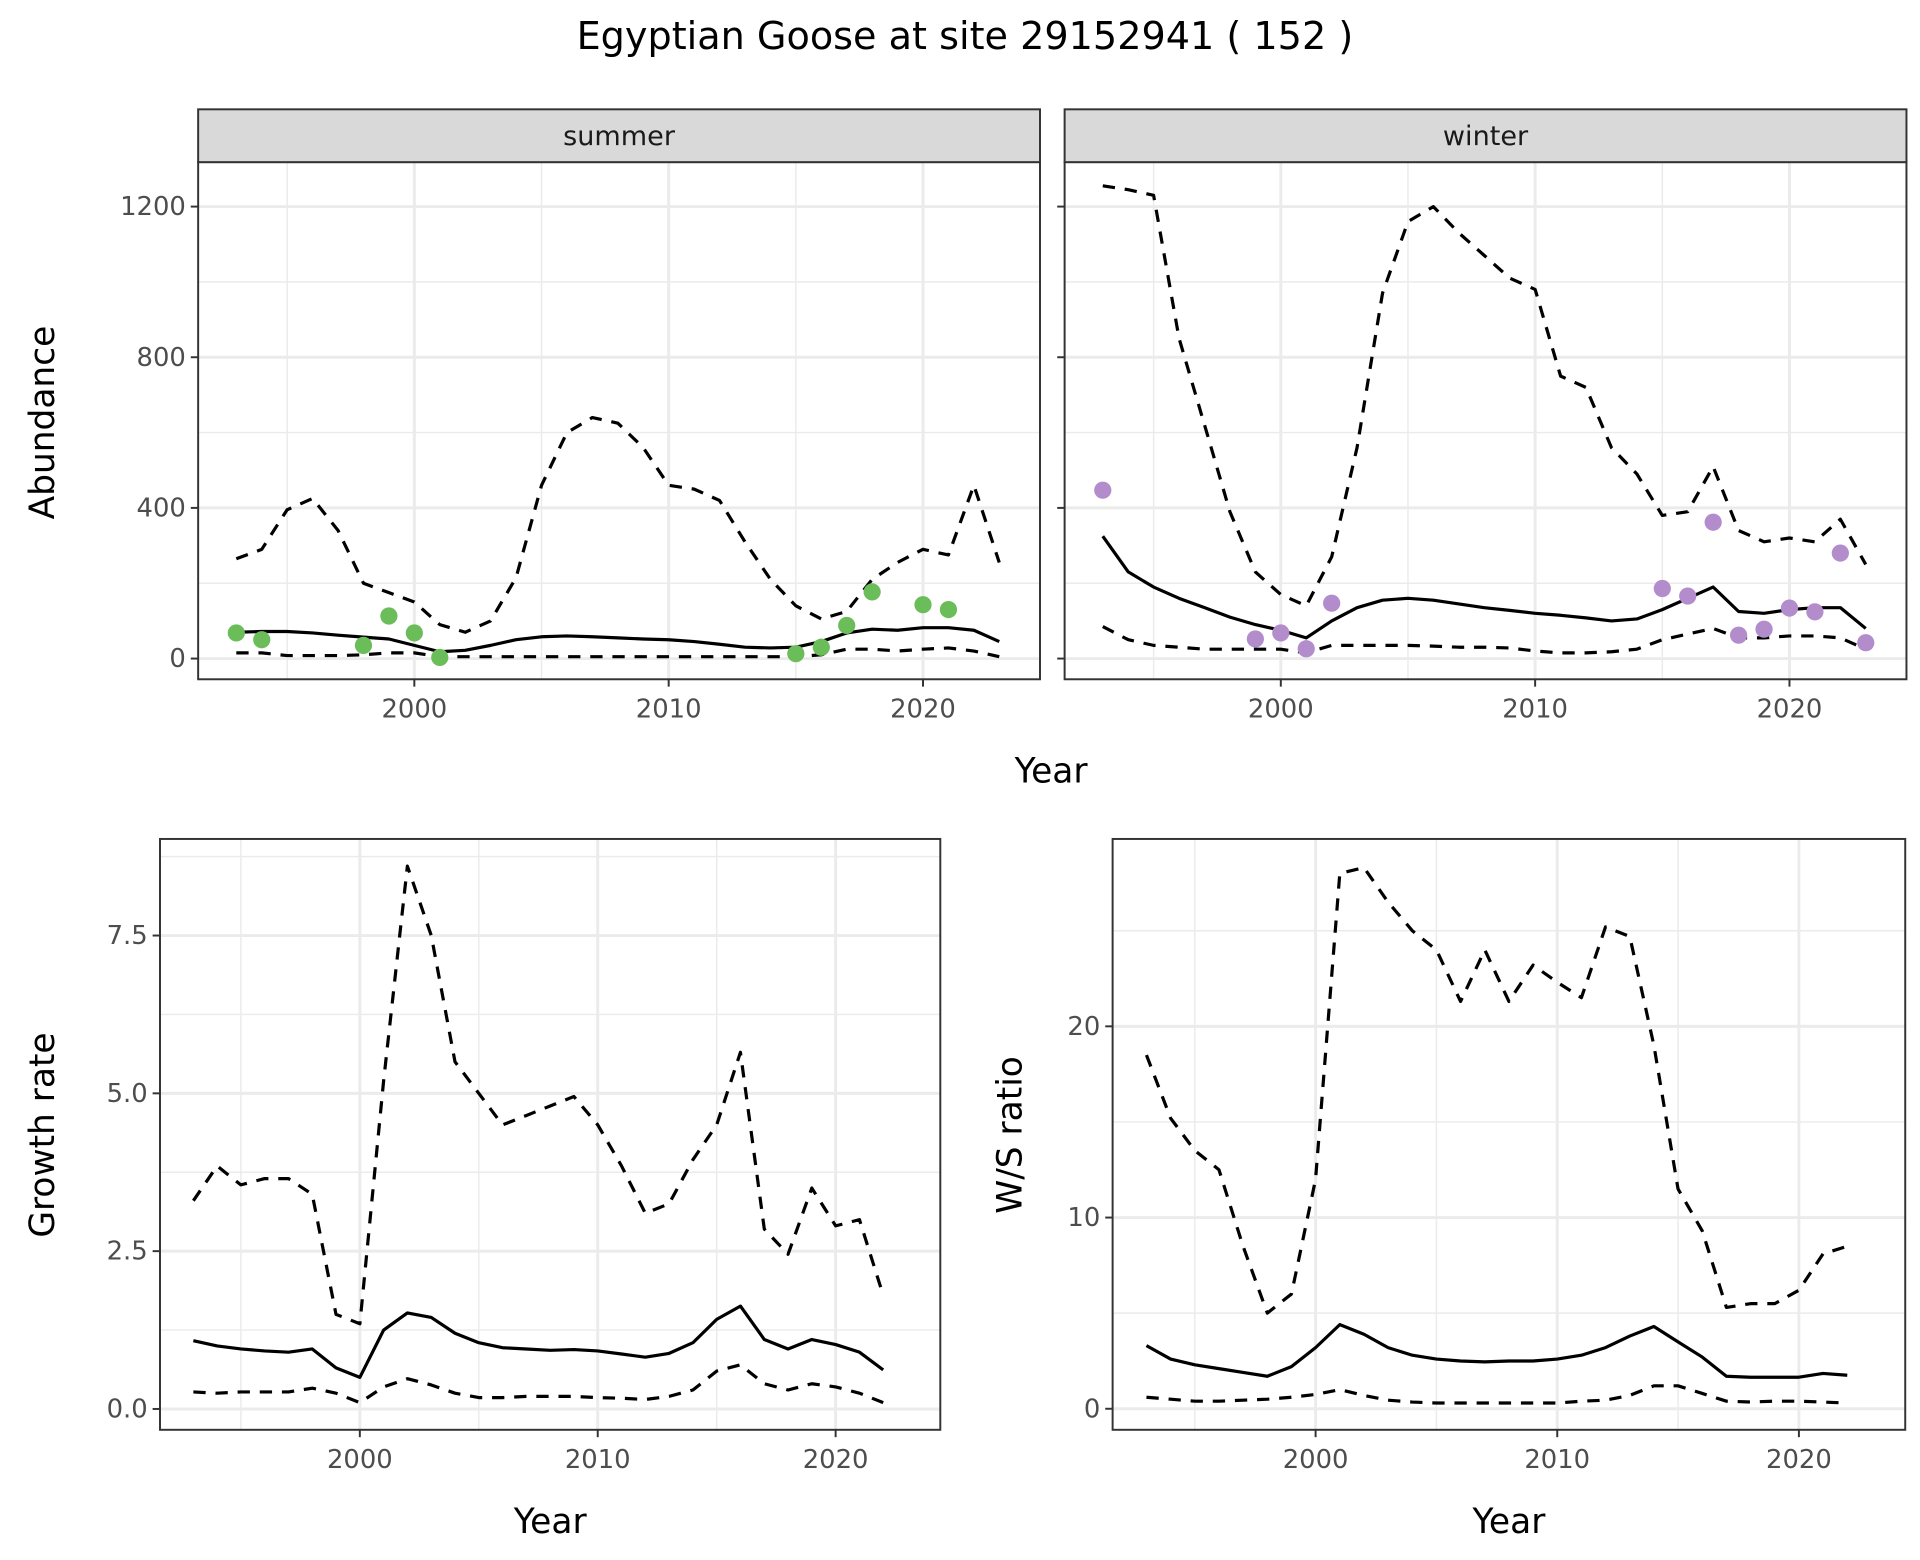 The image size is (1920, 1560). Describe the element at coordinates (1051, 771) in the screenshot. I see `top-x-axis-label: Year` at that location.